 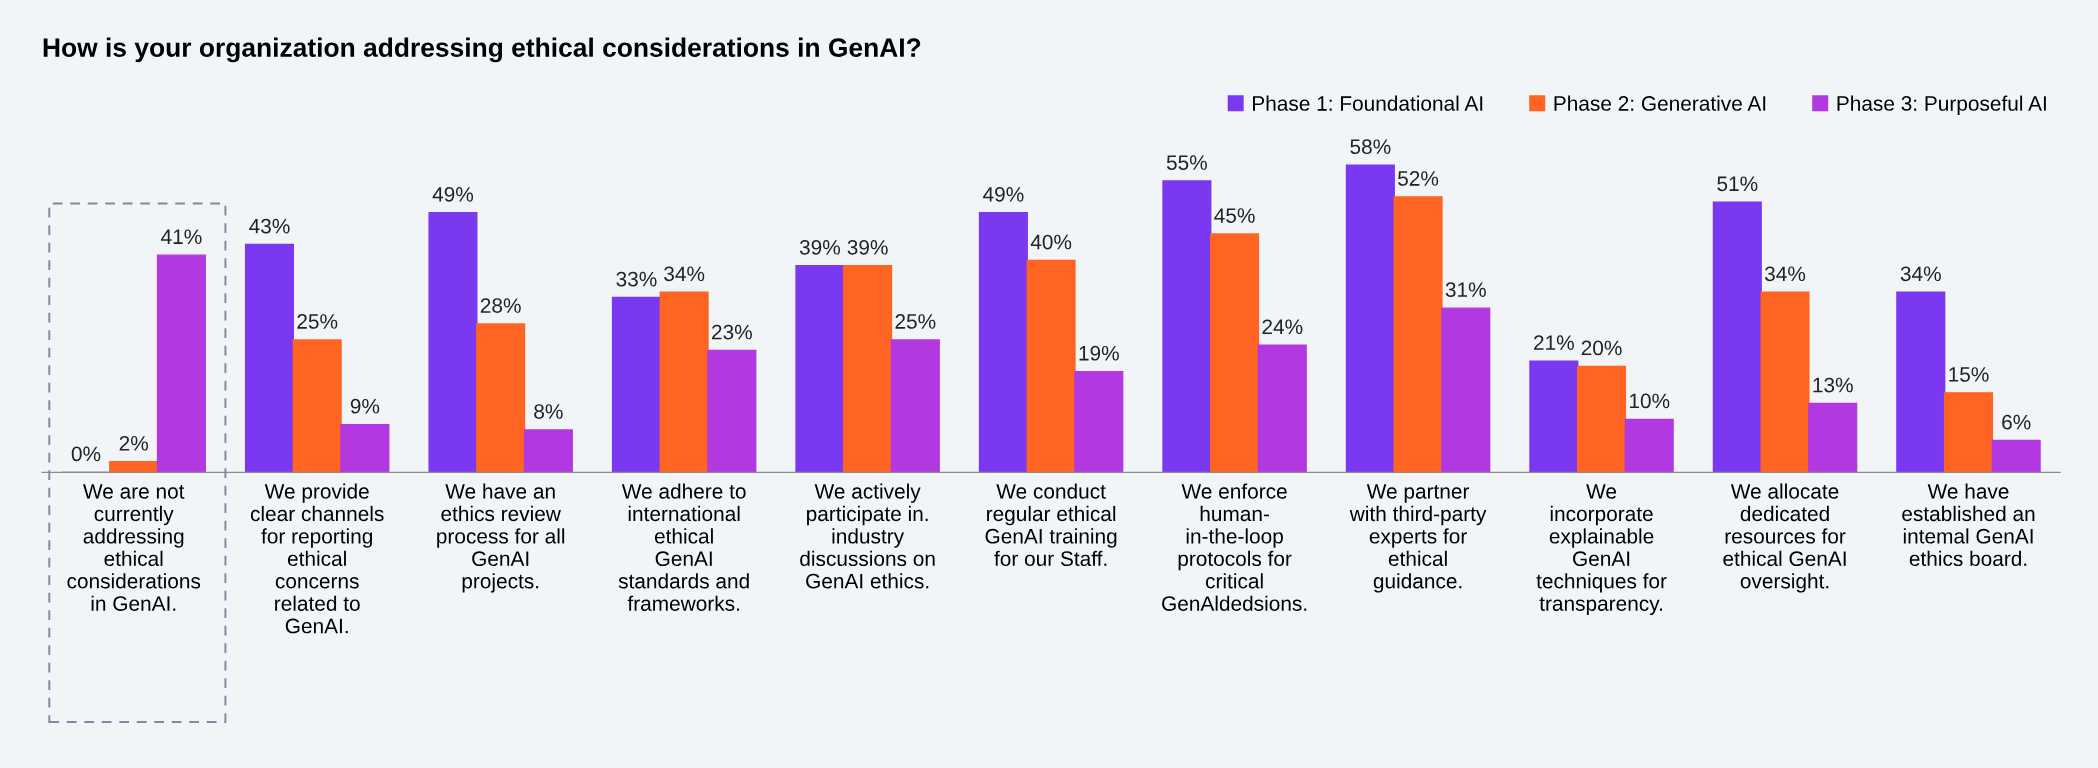 What do you see at coordinates (683, 547) in the screenshot?
I see `x-tick-label: We adhere to international ethical GenAI standards and frameworks.` at bounding box center [683, 547].